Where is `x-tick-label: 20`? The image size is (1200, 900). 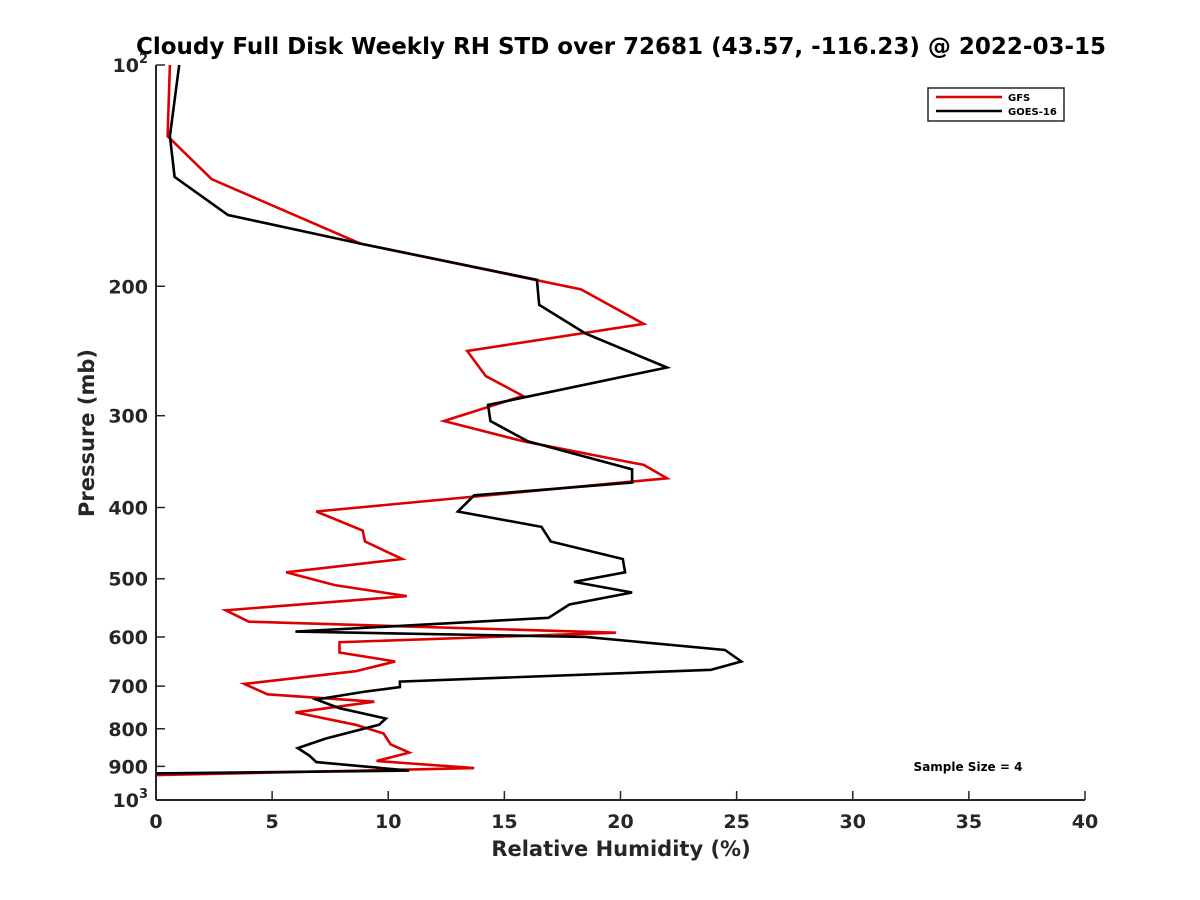 x-tick-label: 20 is located at coordinates (620, 822).